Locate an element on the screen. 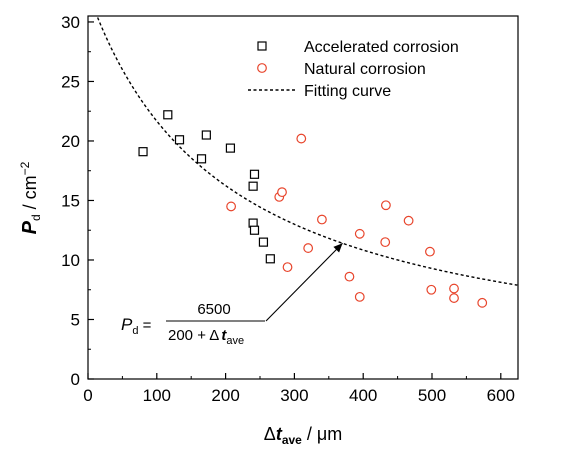  y-axis-label: Pd / cm−2 is located at coordinates (30, 197).